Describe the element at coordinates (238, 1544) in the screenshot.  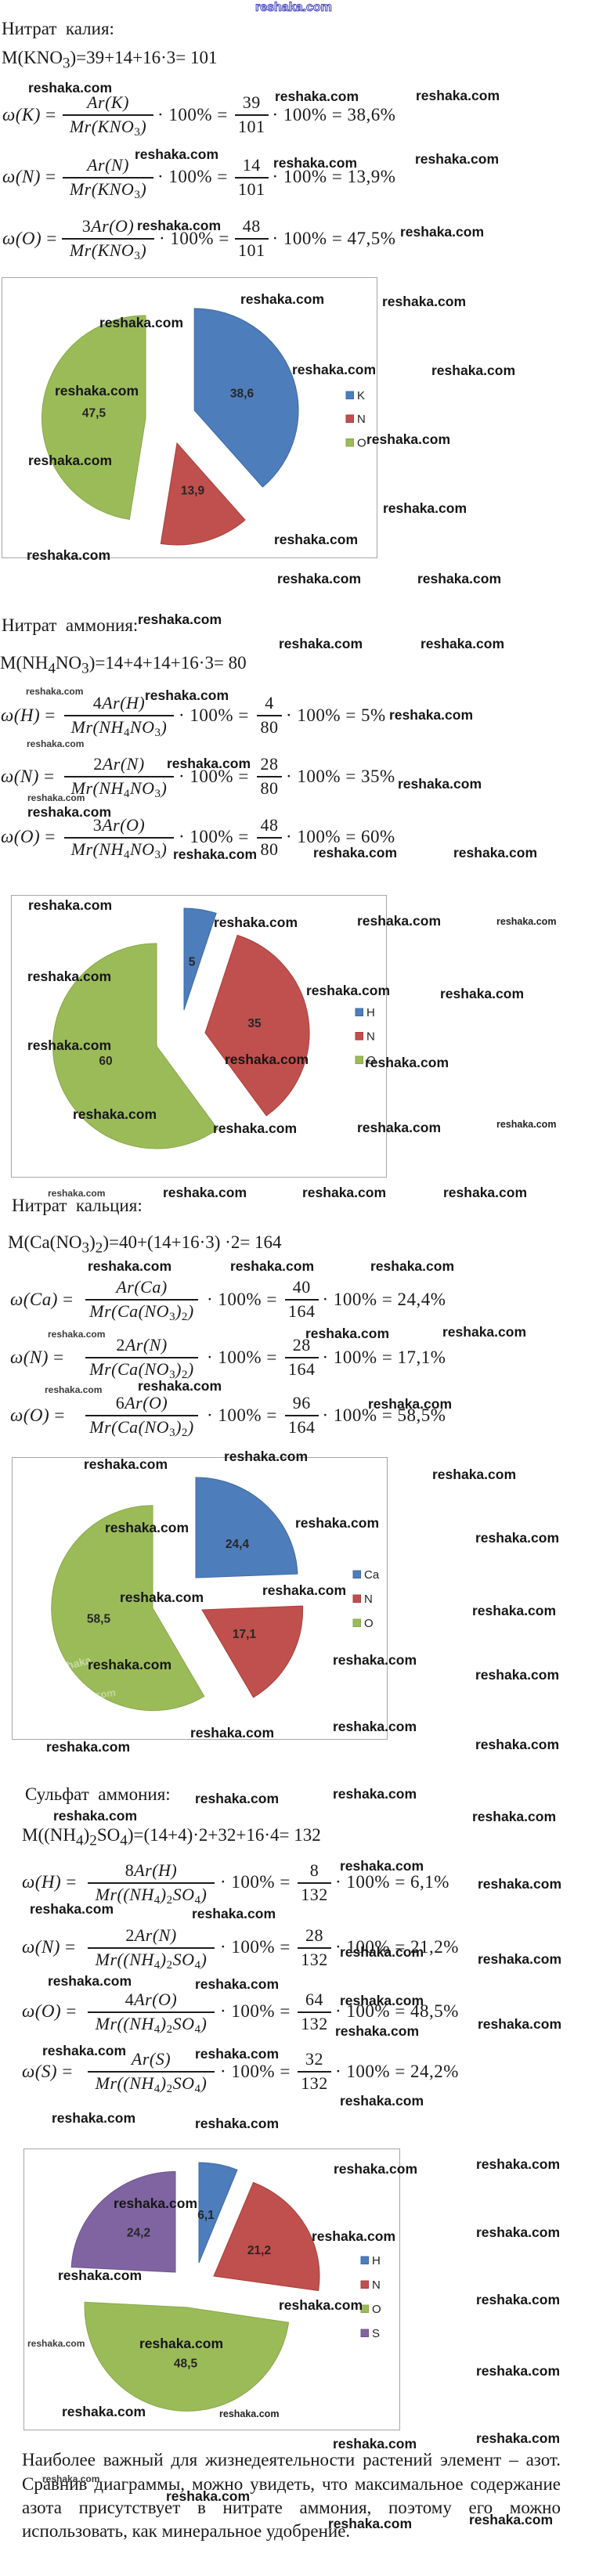
I see `svg-text: 24,4` at that location.